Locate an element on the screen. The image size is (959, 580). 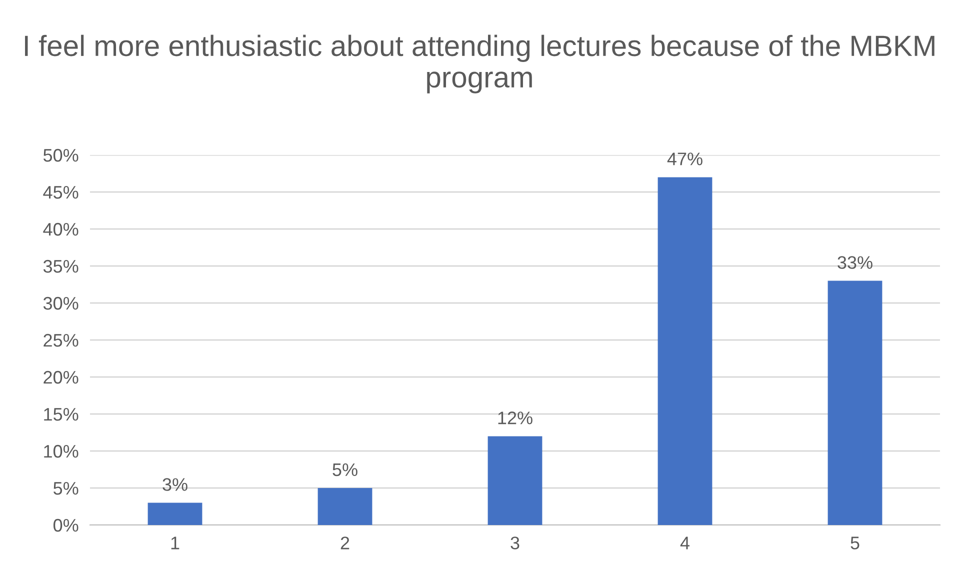
x-tick-label: 5 is located at coordinates (855, 543).